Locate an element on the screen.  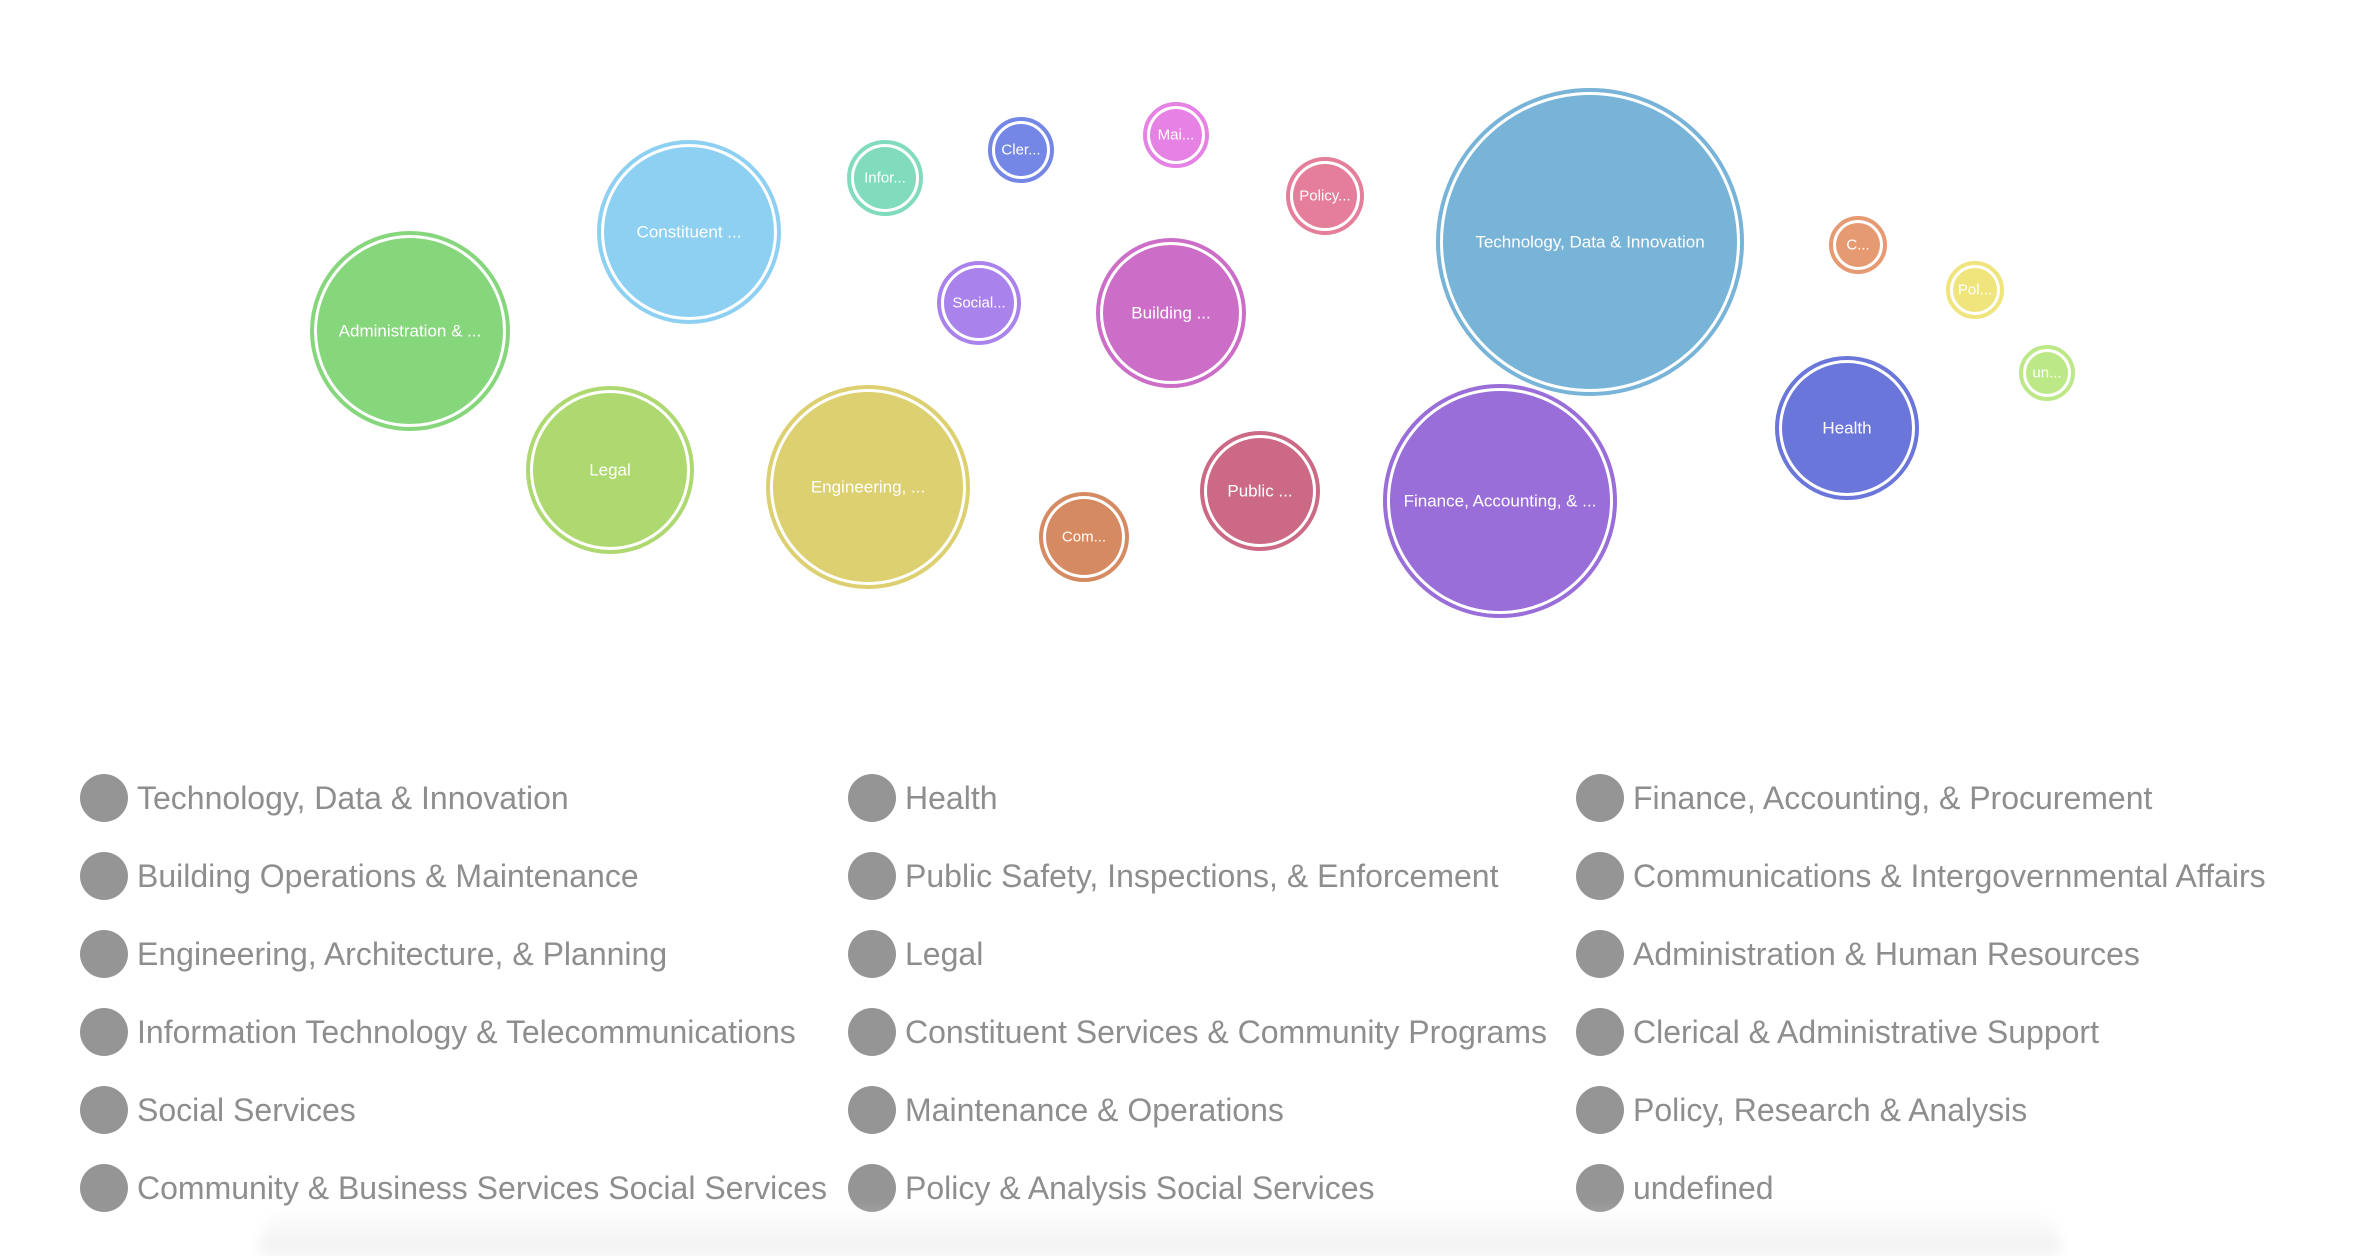
legend-item: Legal is located at coordinates (915, 954).